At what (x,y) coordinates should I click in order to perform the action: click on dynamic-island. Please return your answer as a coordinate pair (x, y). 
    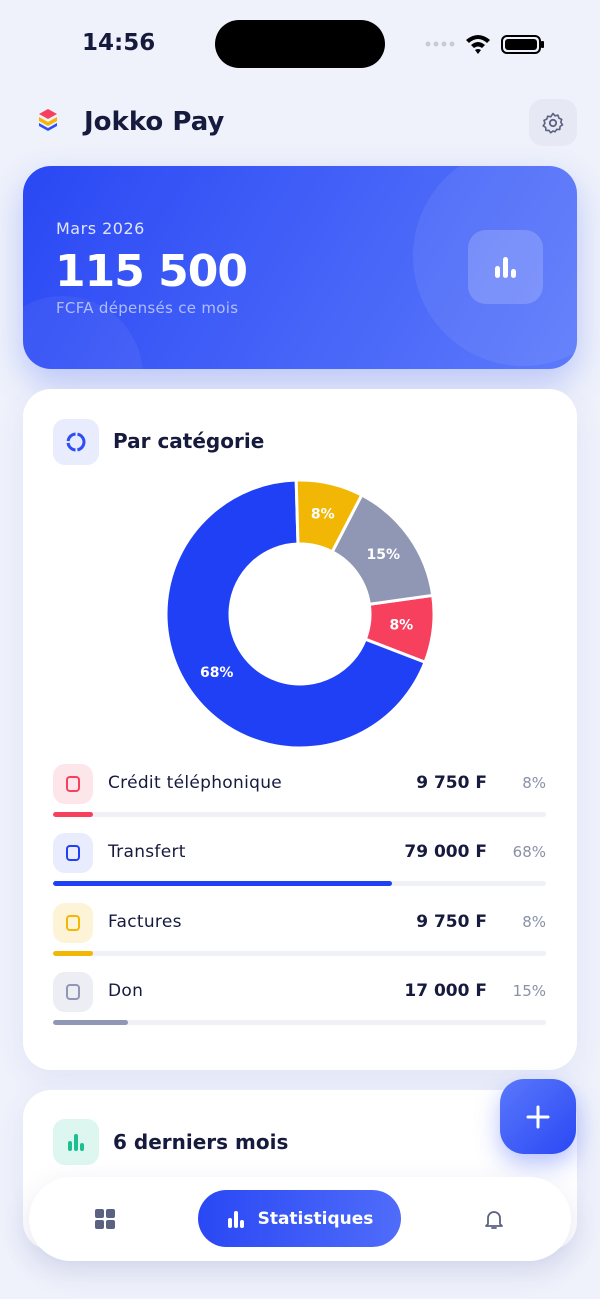
    Looking at the image, I should click on (300, 44).